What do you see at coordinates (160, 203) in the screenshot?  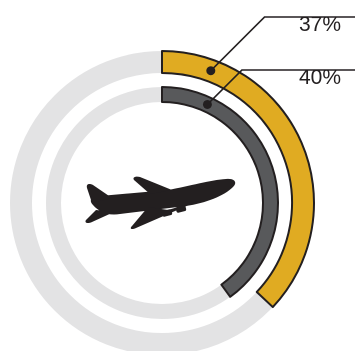 I see `airplane-icon` at bounding box center [160, 203].